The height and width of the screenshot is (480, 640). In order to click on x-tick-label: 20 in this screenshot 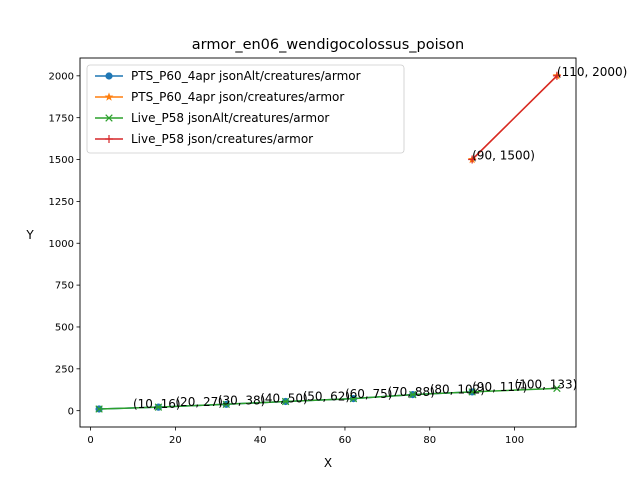, I will do `click(175, 440)`.